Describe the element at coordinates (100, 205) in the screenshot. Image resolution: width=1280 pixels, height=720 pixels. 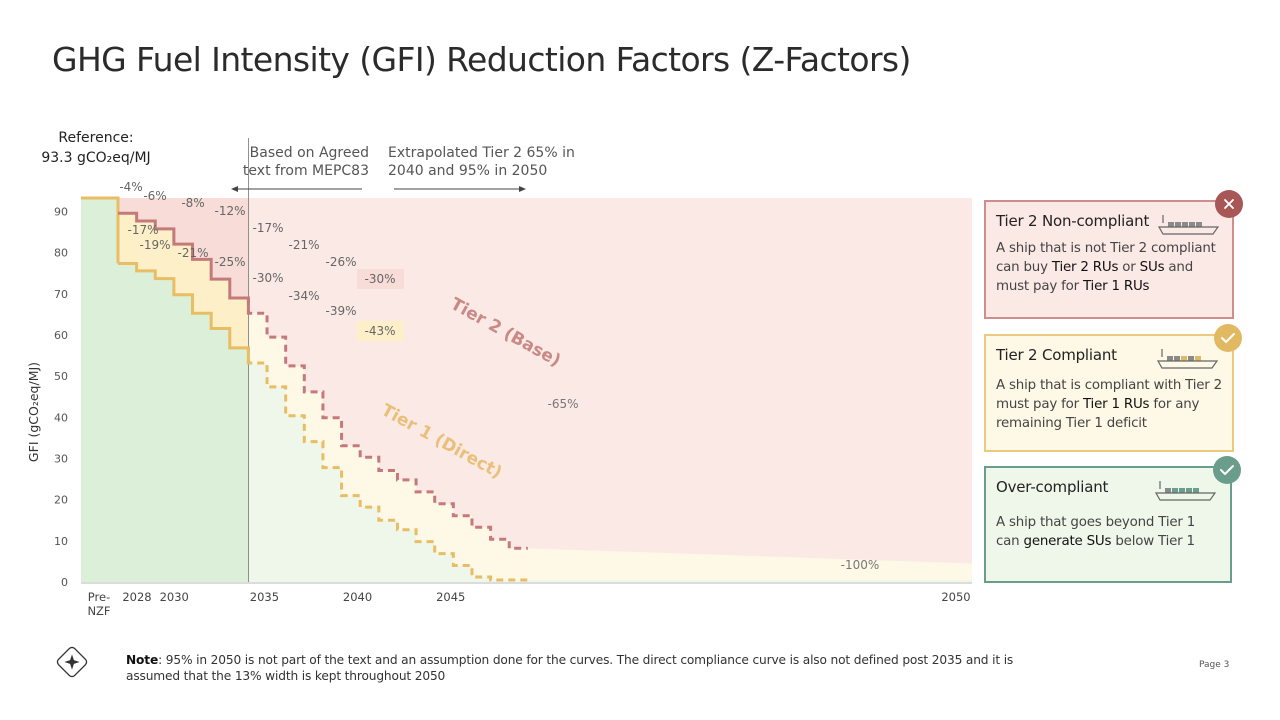
I see `reference-line` at that location.